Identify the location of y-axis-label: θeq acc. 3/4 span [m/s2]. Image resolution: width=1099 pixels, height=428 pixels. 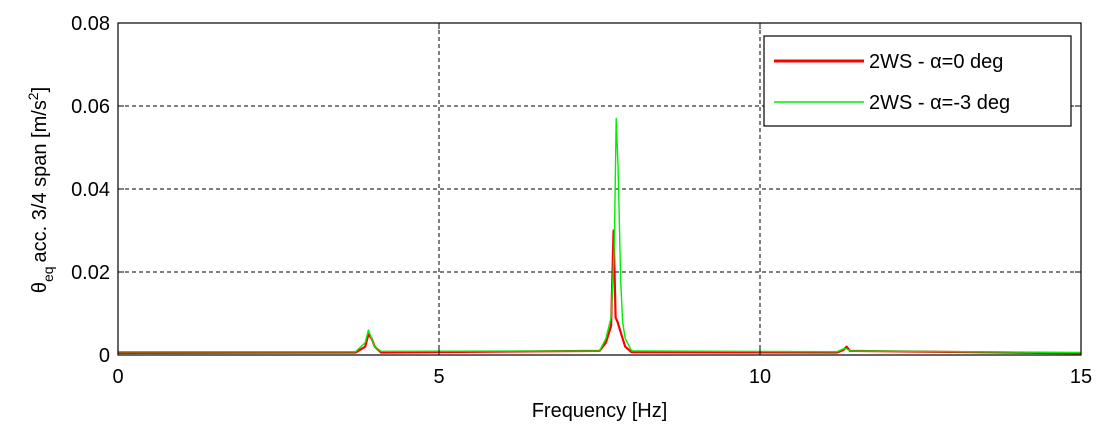
(40, 190).